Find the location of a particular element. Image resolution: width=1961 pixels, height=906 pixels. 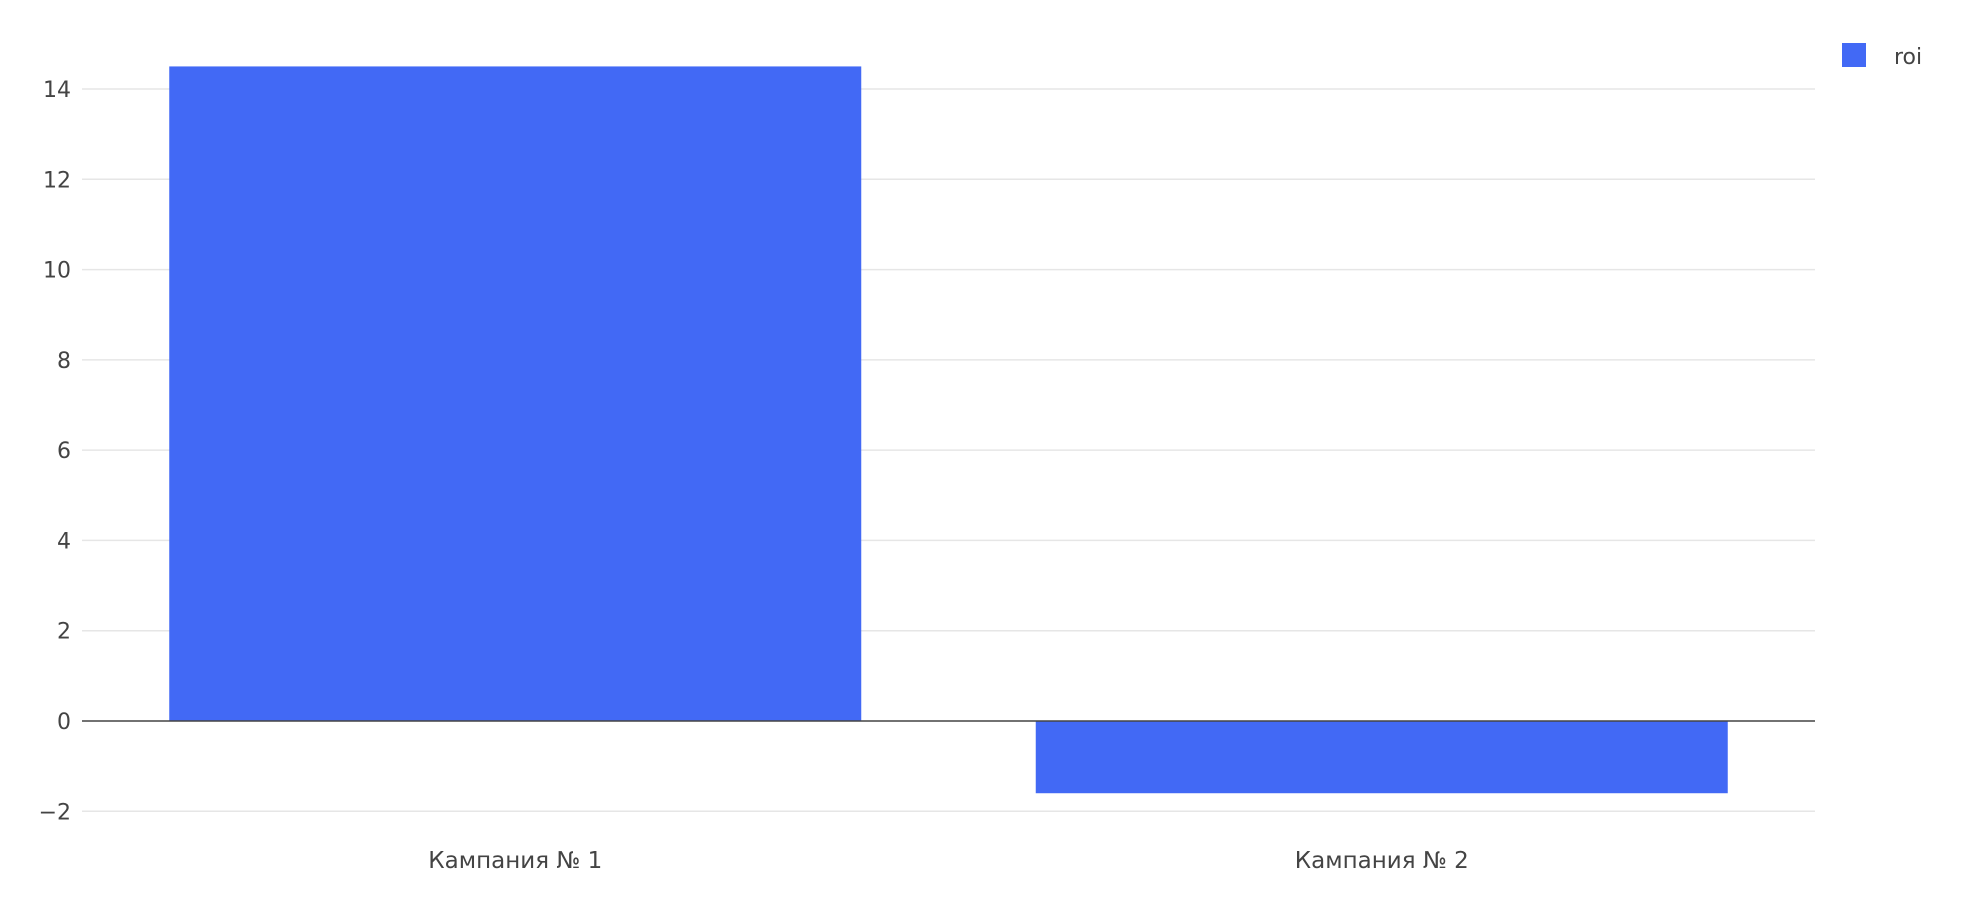

y-tick-label: 14 is located at coordinates (57, 90).